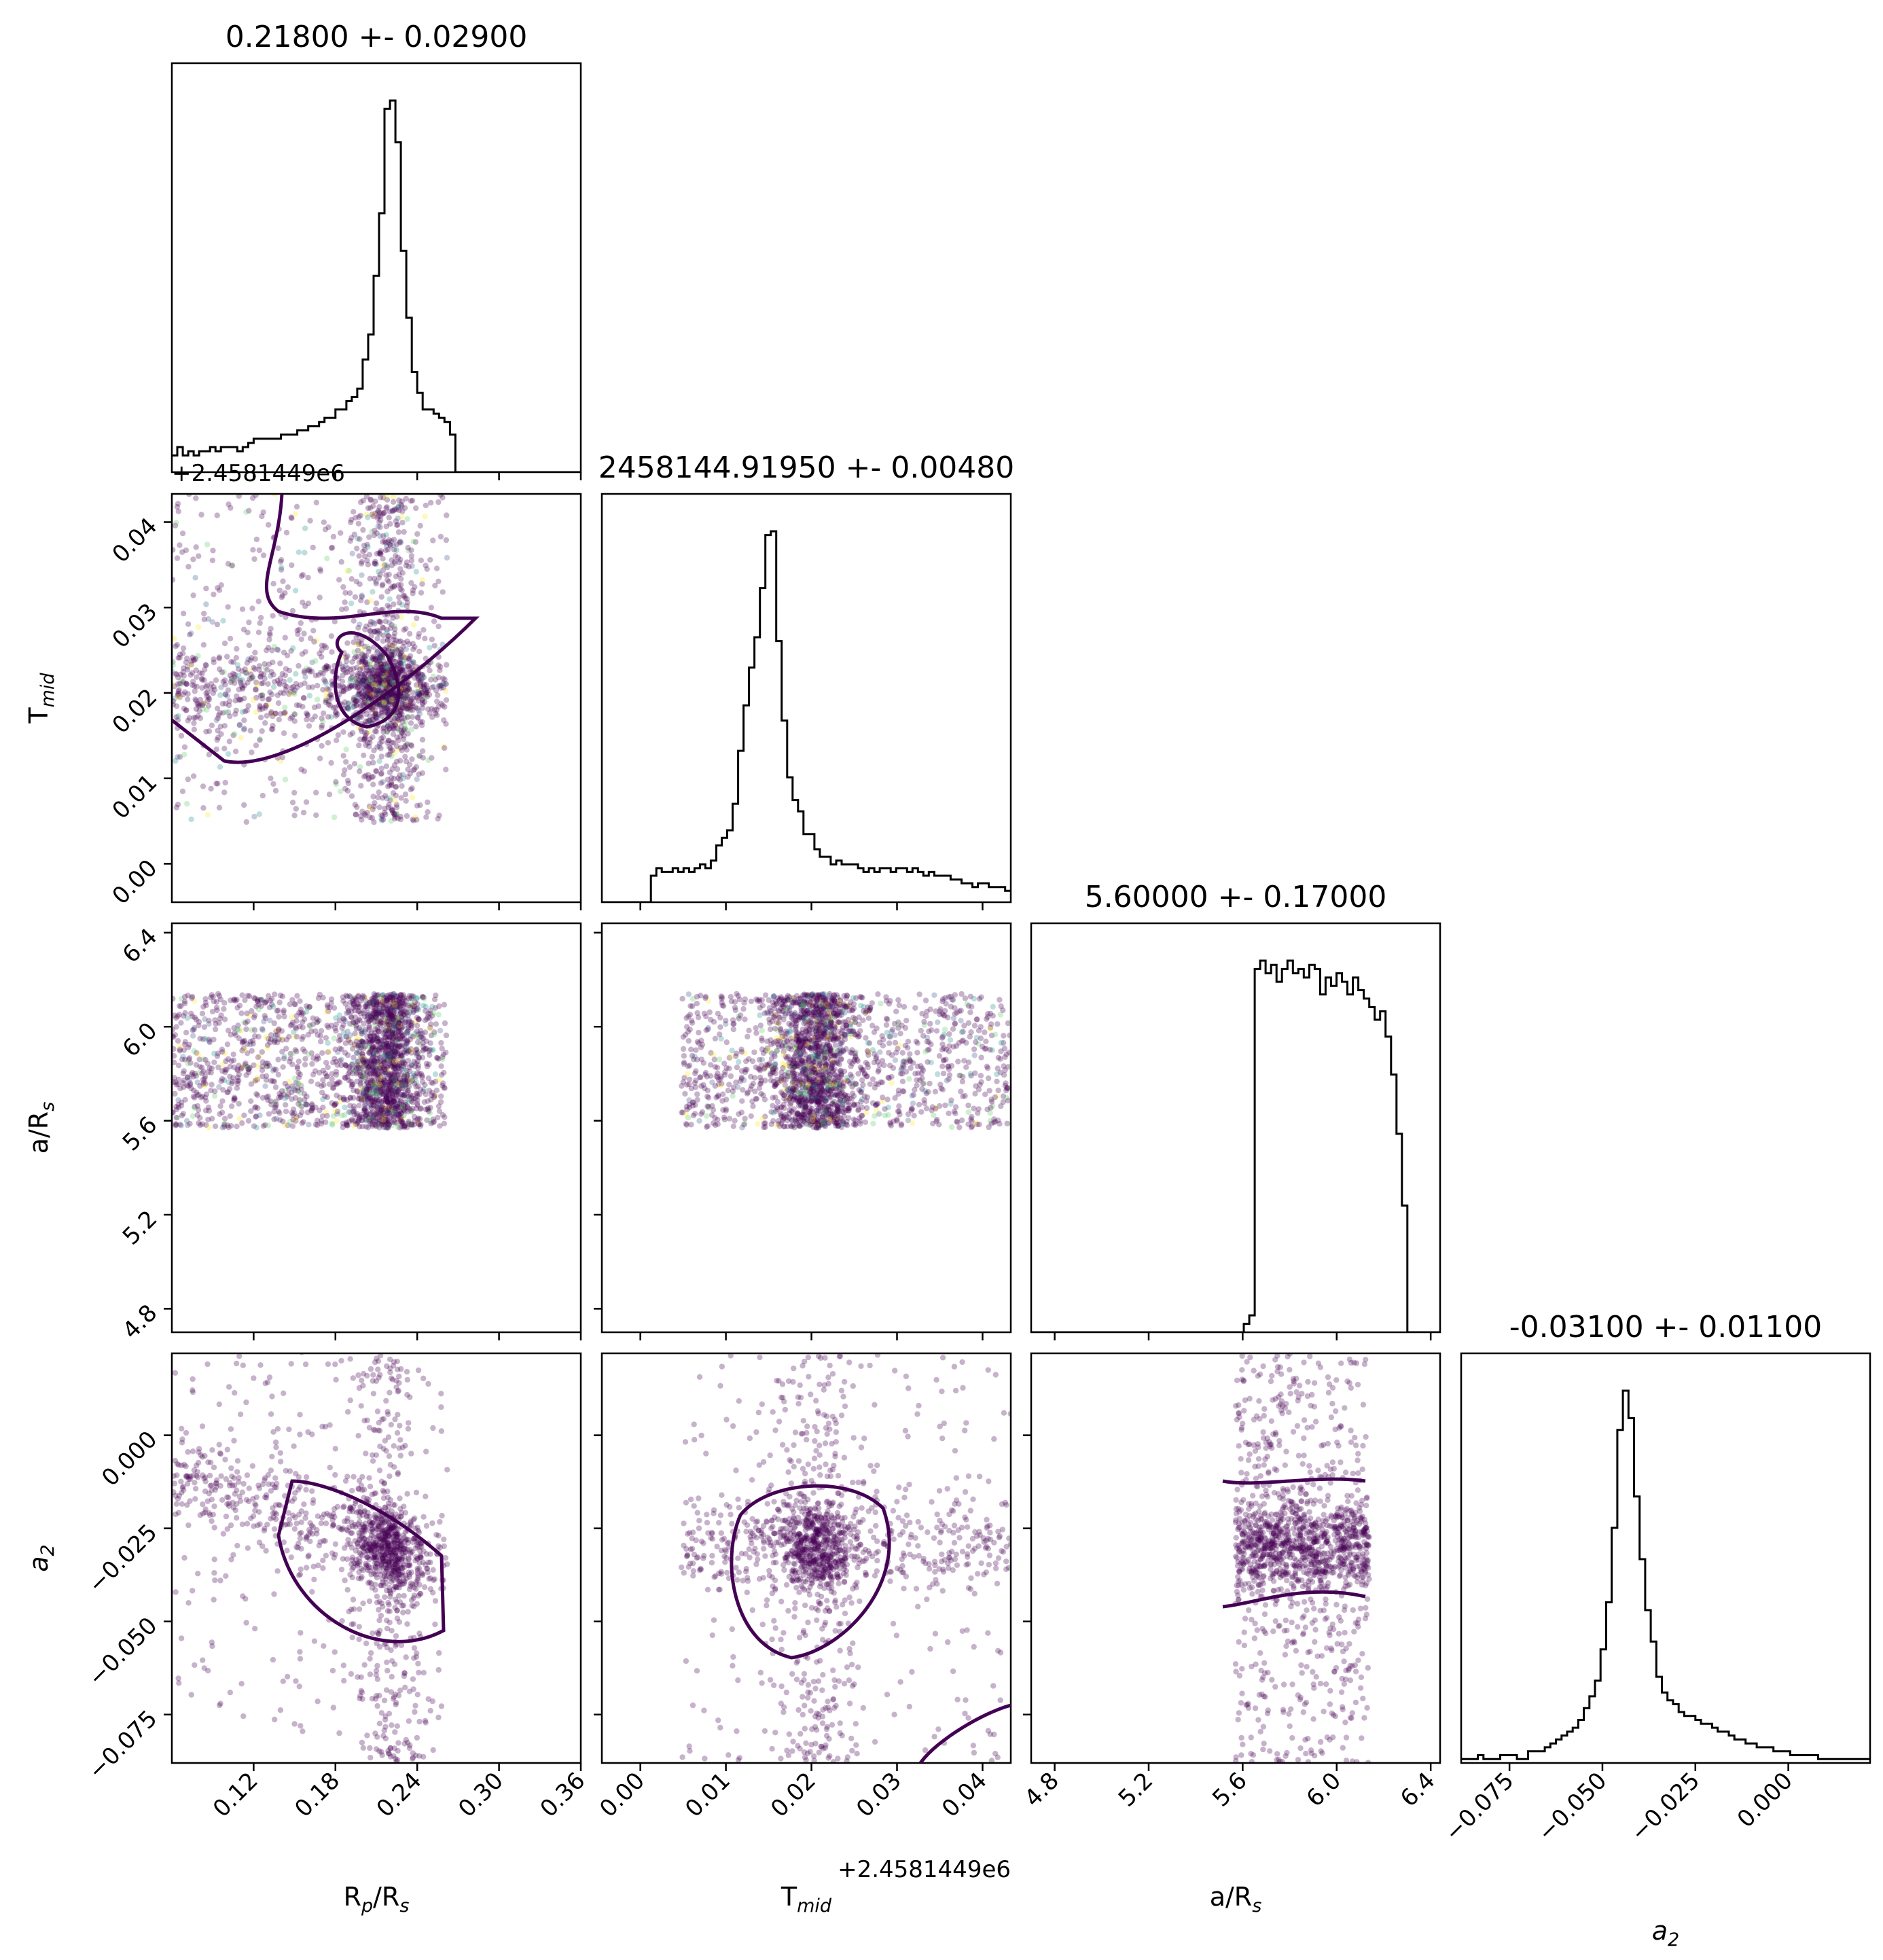  What do you see at coordinates (135, 797) in the screenshot?
I see `y-tick-label: 0.01` at bounding box center [135, 797].